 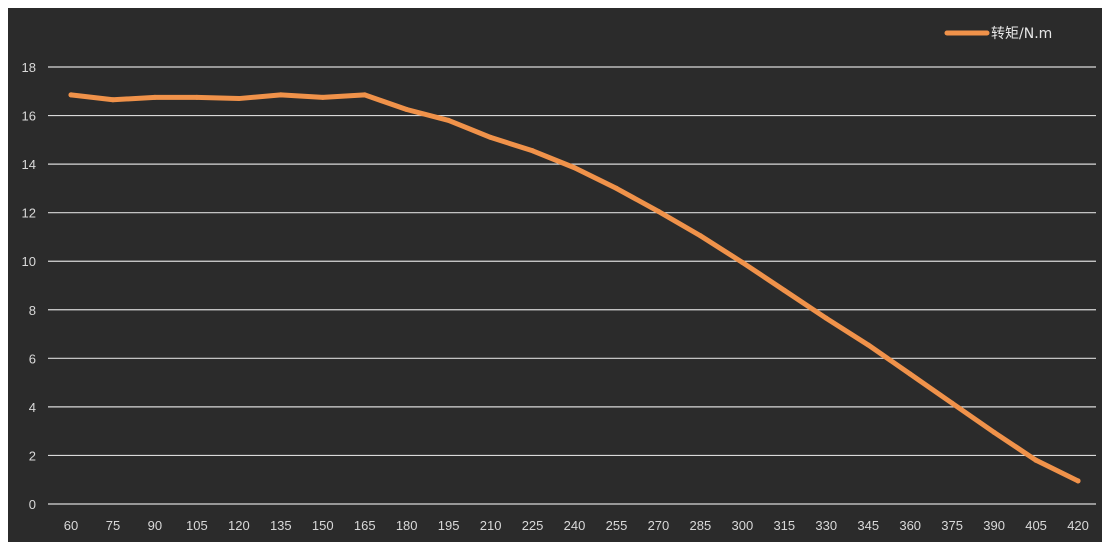 I want to click on y-tick-label: 16, so click(x=29, y=116).